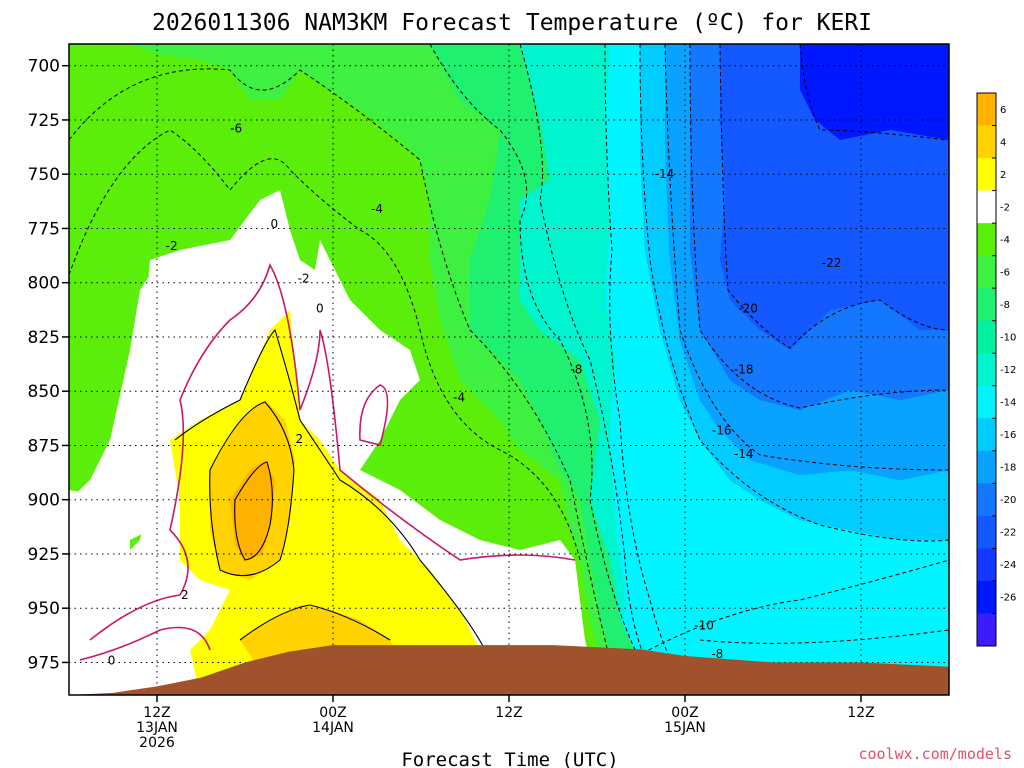 This screenshot has width=1024, height=768. I want to click on x-tick-label: 2026, so click(157, 743).